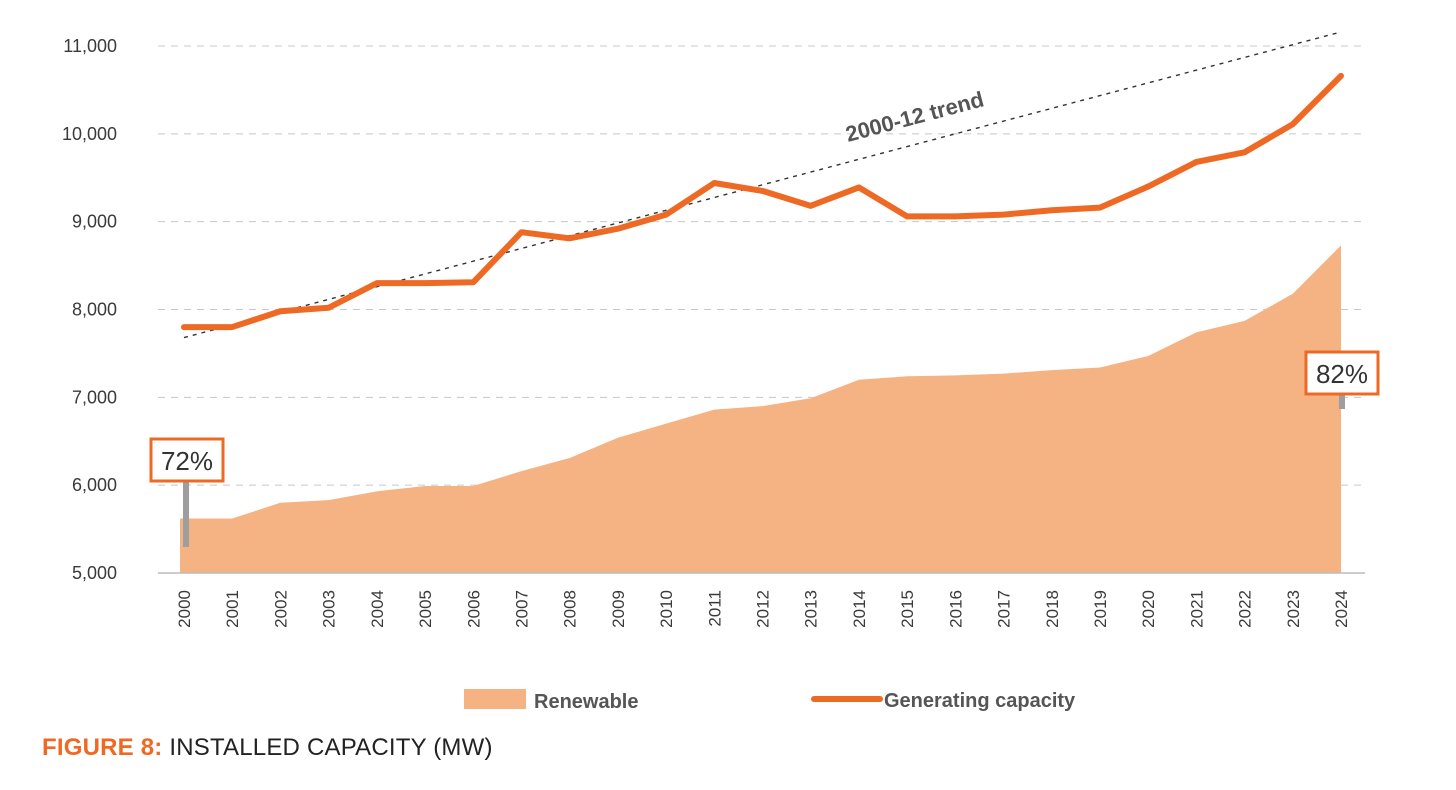 This screenshot has width=1456, height=790. Describe the element at coordinates (1341, 609) in the screenshot. I see `x-tick-label: 2024` at that location.